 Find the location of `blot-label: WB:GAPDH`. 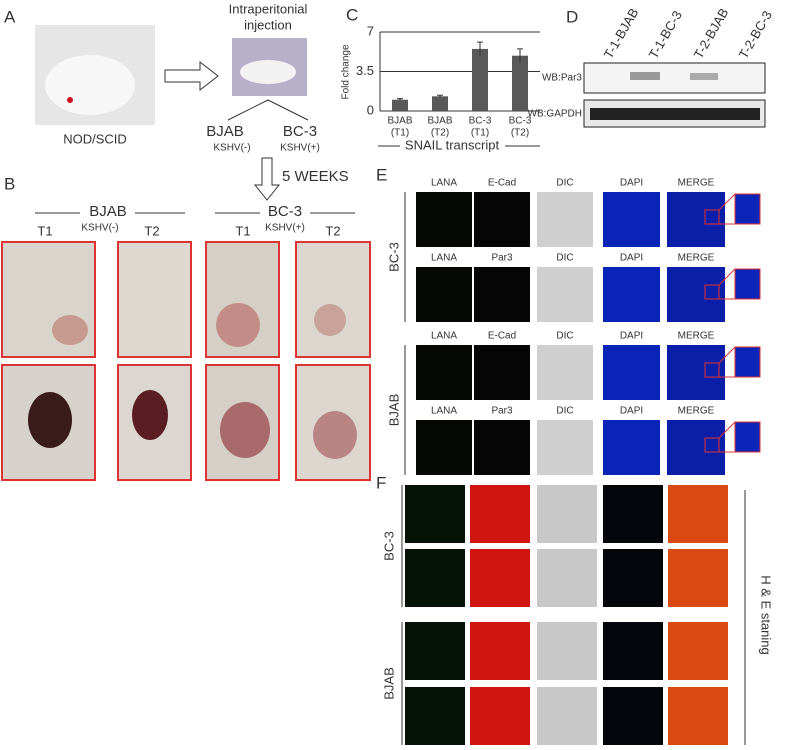

blot-label: WB:GAPDH is located at coordinates (555, 114).